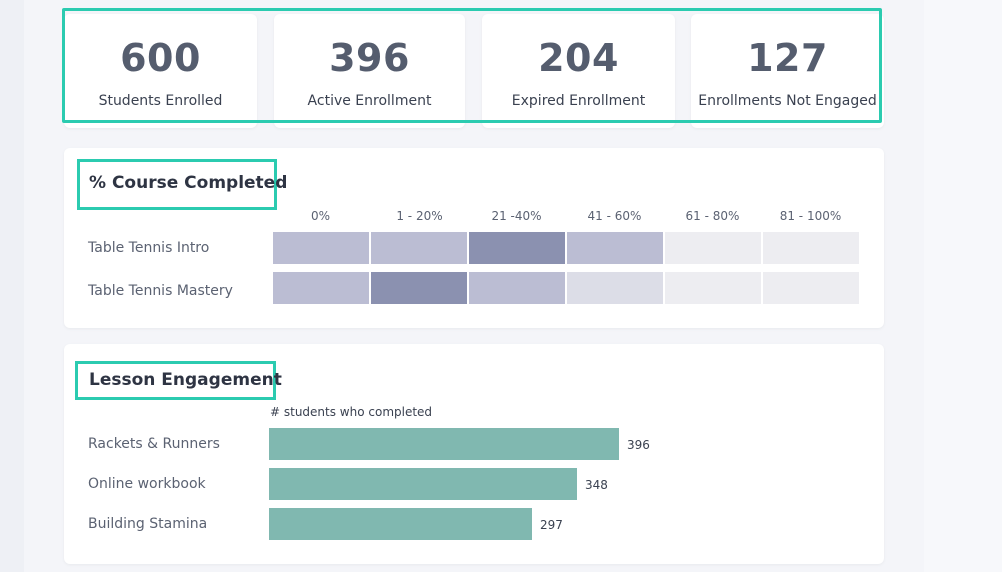  I want to click on row-label: Table Tennis Intro, so click(149, 248).